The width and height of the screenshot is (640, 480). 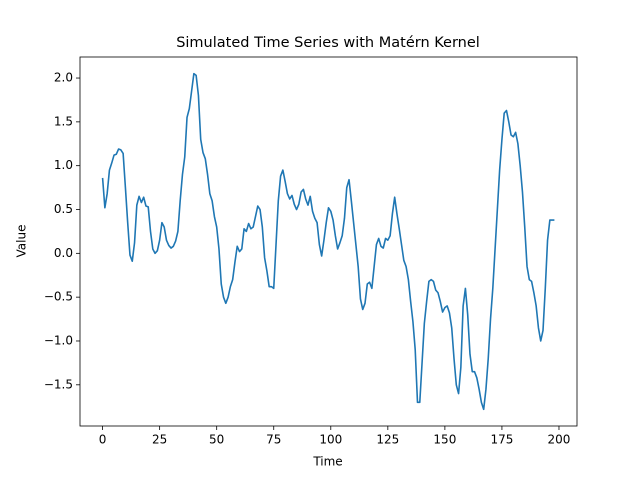 I want to click on chart-title: Simulated Time Series with Matérn Kernel, so click(x=328, y=43).